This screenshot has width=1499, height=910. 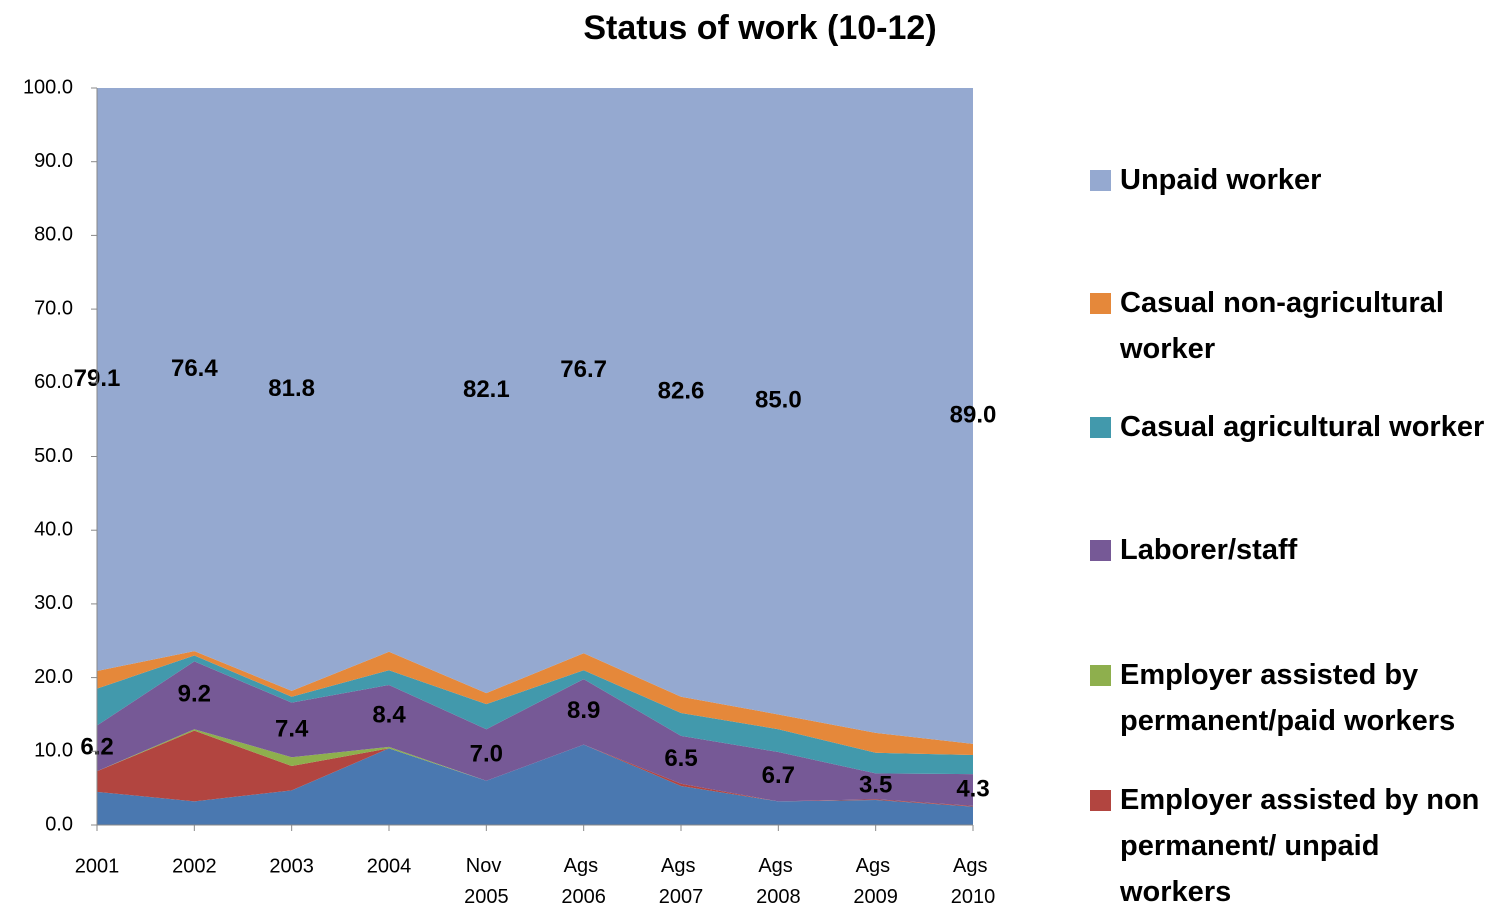 What do you see at coordinates (875, 785) in the screenshot?
I see `data-label: 3.5` at bounding box center [875, 785].